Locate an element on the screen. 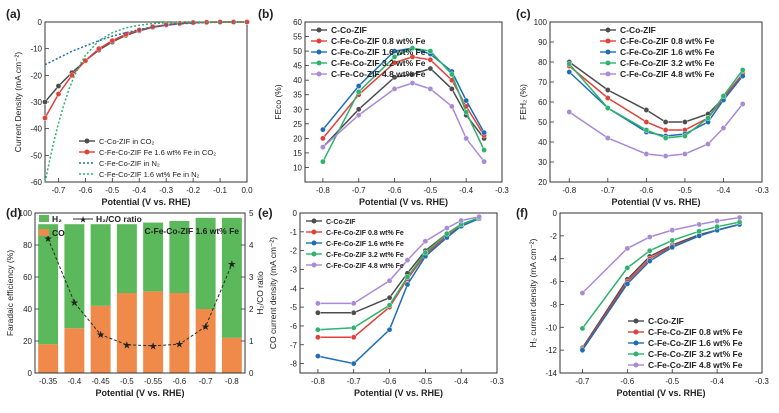 The height and width of the screenshot is (413, 779). y-tick-label: -12 is located at coordinates (551, 350).